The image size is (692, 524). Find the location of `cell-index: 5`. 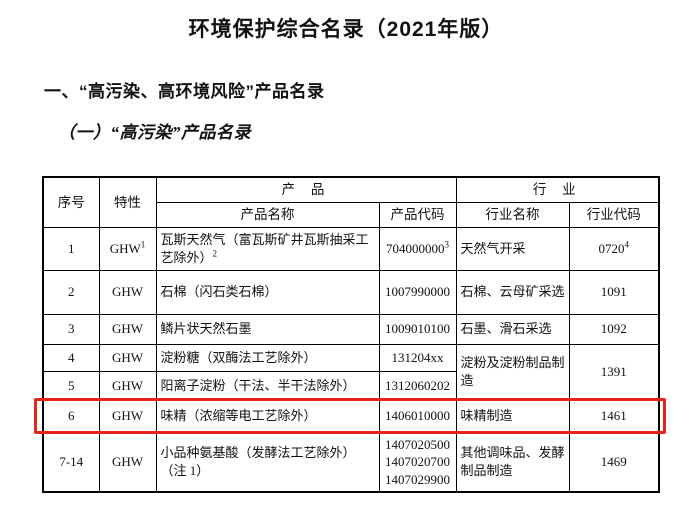

cell-index: 5 is located at coordinates (71, 385).